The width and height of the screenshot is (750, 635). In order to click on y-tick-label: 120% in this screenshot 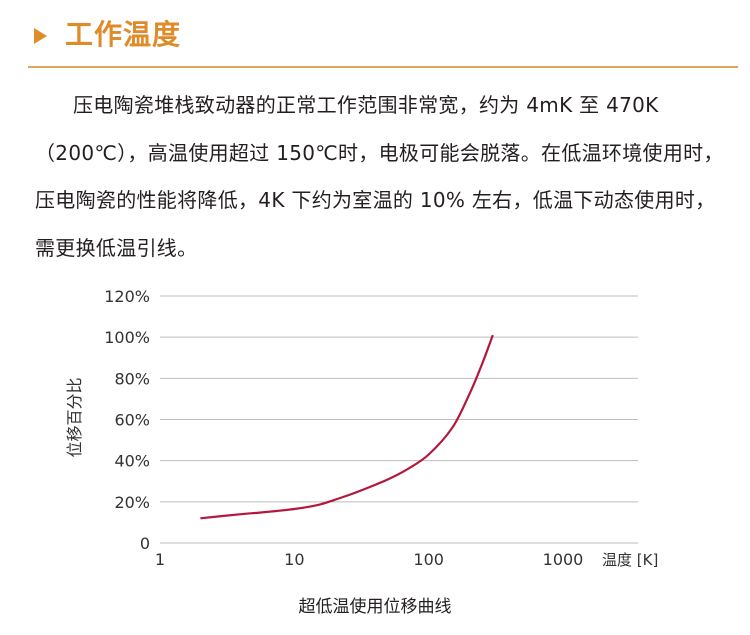, I will do `click(127, 296)`.